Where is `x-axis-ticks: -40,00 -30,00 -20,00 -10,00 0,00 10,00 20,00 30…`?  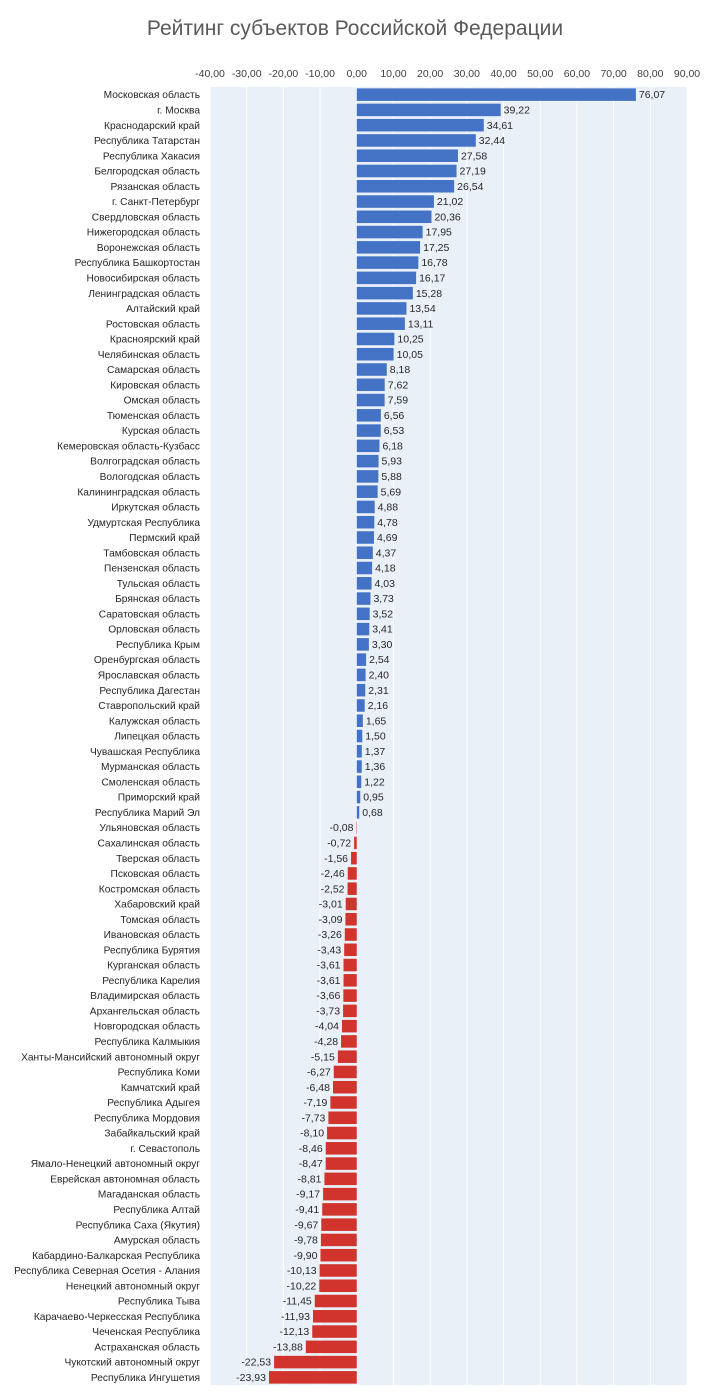
x-axis-ticks: -40,00 -30,00 -20,00 -10,00 0,00 10,00 20,00 30… is located at coordinates (447, 74).